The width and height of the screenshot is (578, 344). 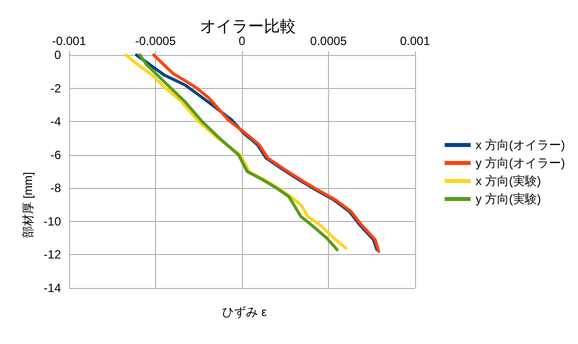 I want to click on y-tick-label: -14, so click(x=53, y=288).